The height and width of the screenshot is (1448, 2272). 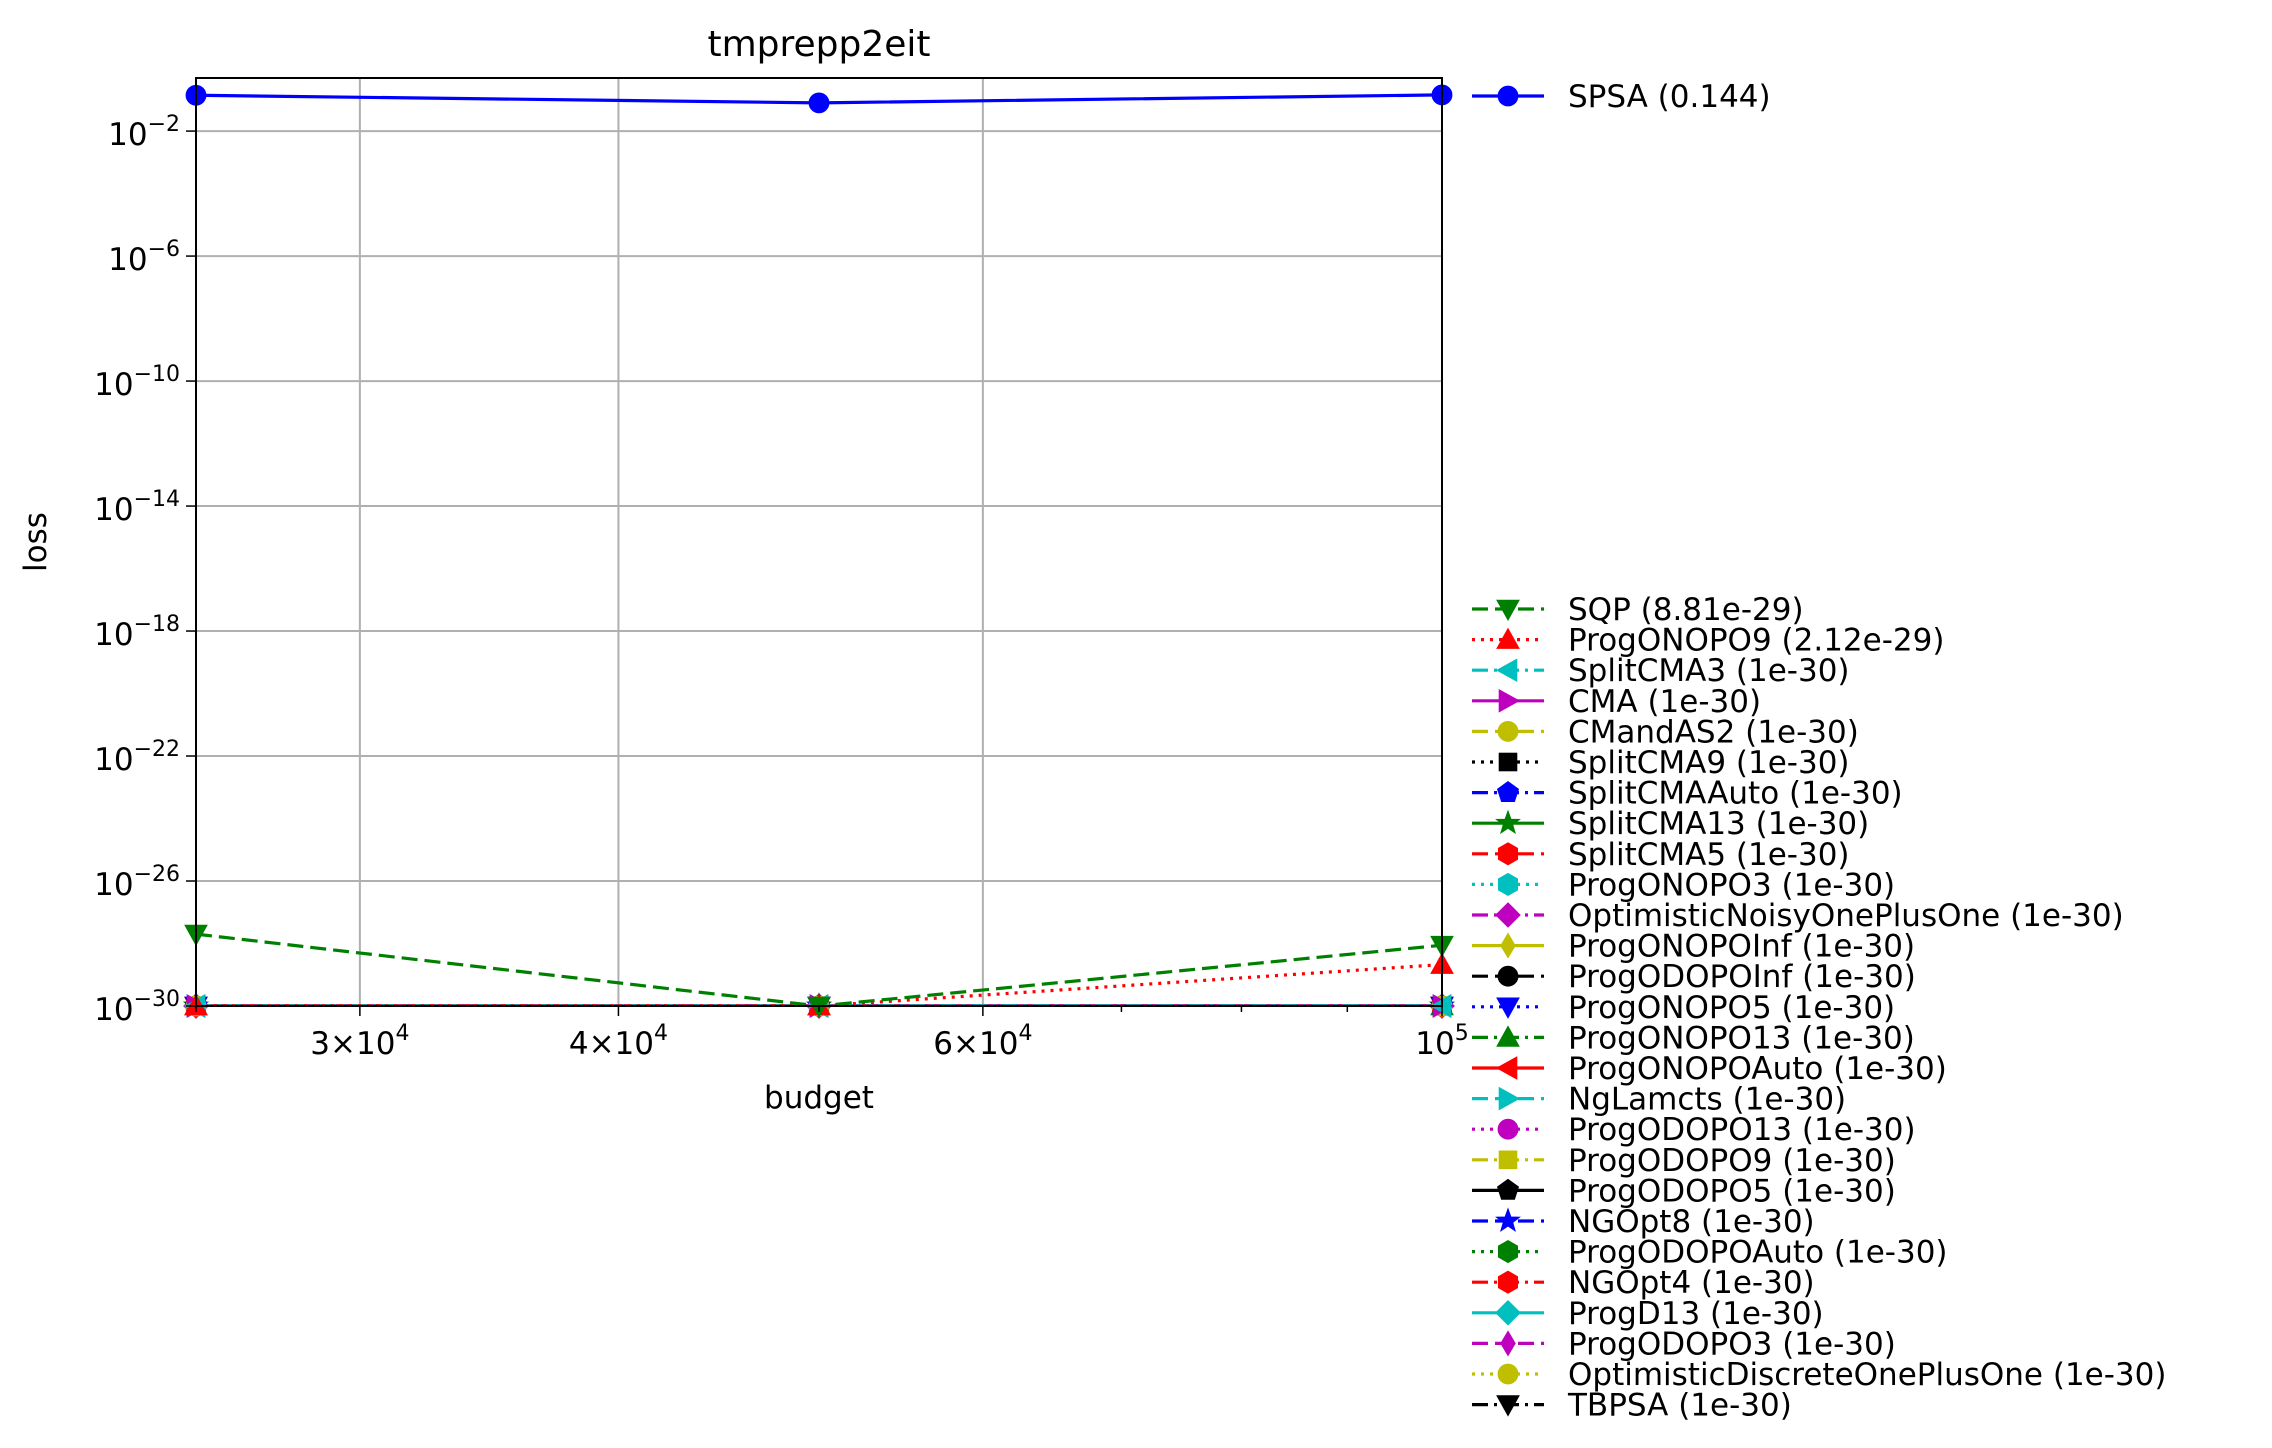 I want to click on legend-item: ProgONOPO5 (1e-30), so click(x=1683, y=1008).